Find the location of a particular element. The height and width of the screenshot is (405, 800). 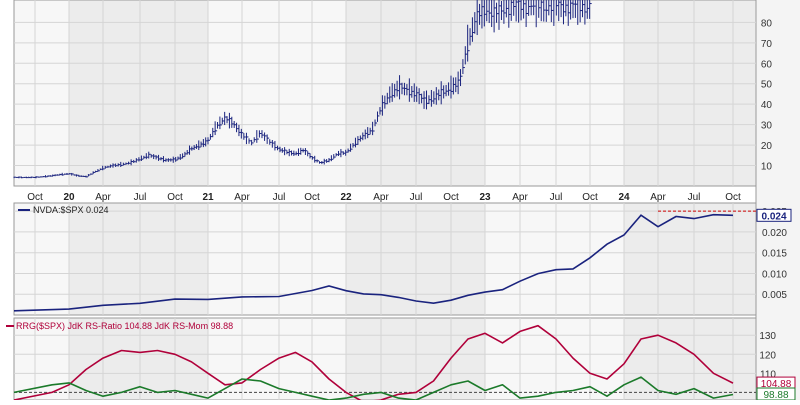

price-axis-tick: 10 is located at coordinates (767, 167).